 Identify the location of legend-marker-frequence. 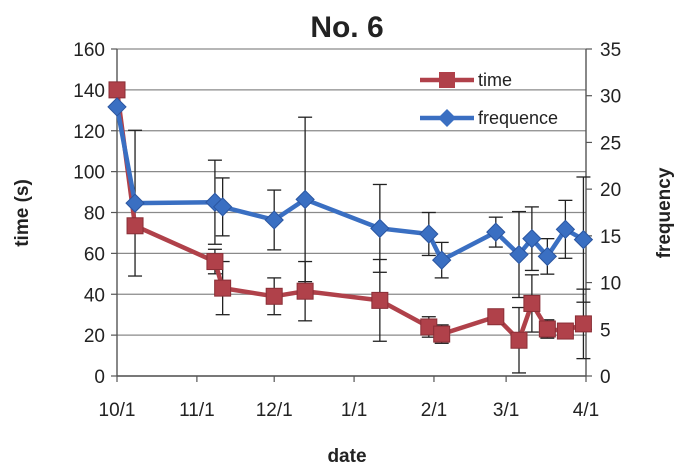
(447, 118).